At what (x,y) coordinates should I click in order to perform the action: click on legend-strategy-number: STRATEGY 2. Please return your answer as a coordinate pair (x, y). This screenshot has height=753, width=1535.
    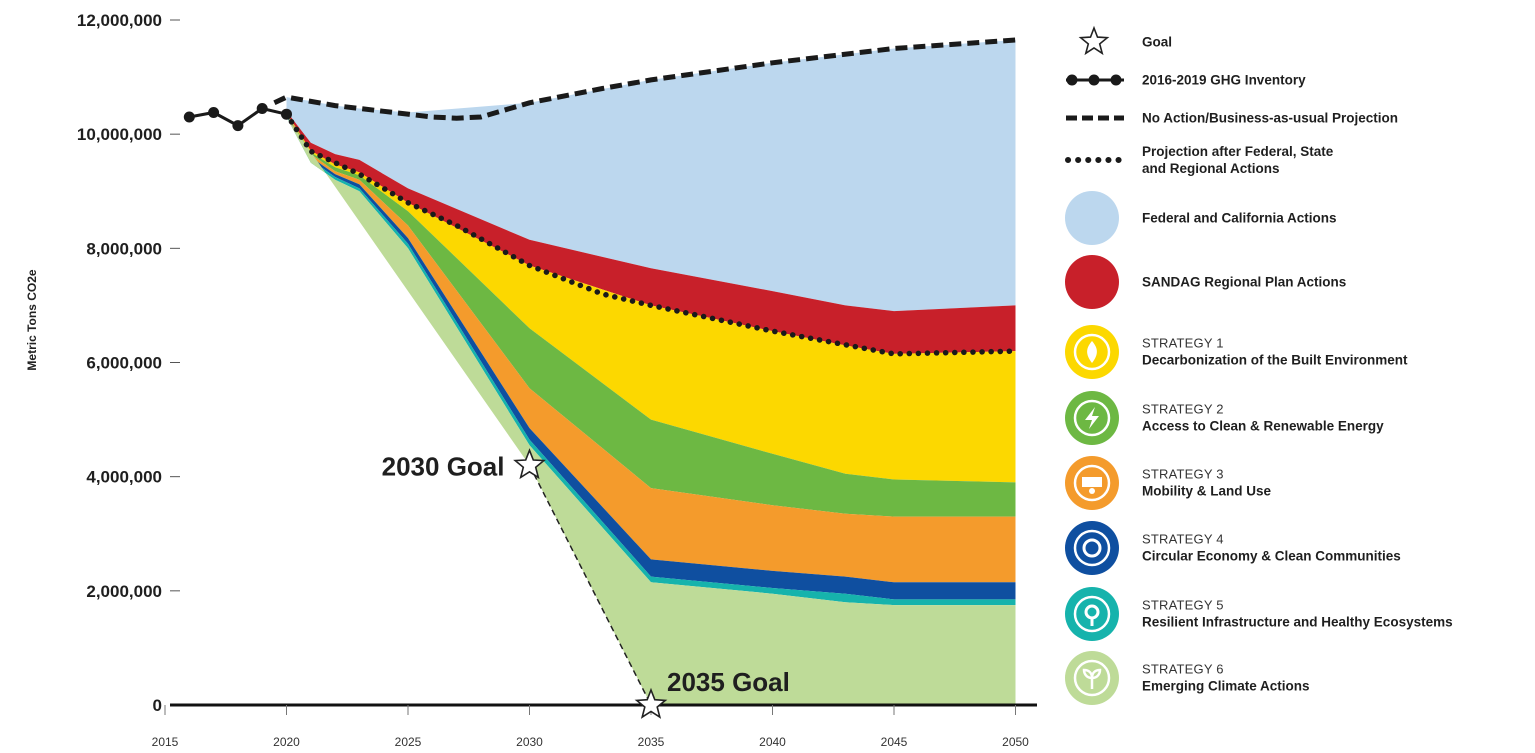
    Looking at the image, I should click on (1183, 409).